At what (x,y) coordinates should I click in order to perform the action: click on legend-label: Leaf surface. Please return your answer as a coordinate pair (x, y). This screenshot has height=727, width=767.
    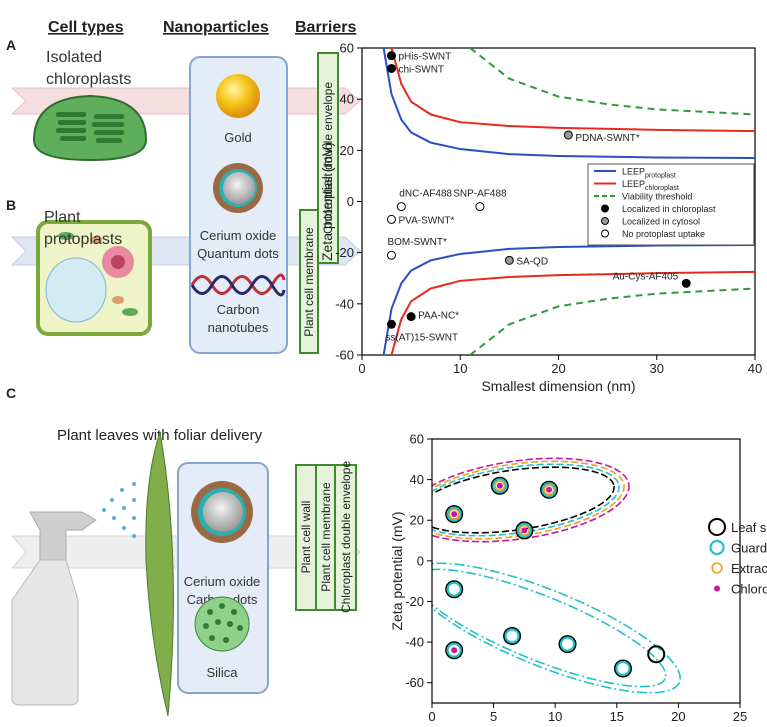
    Looking at the image, I should click on (749, 527).